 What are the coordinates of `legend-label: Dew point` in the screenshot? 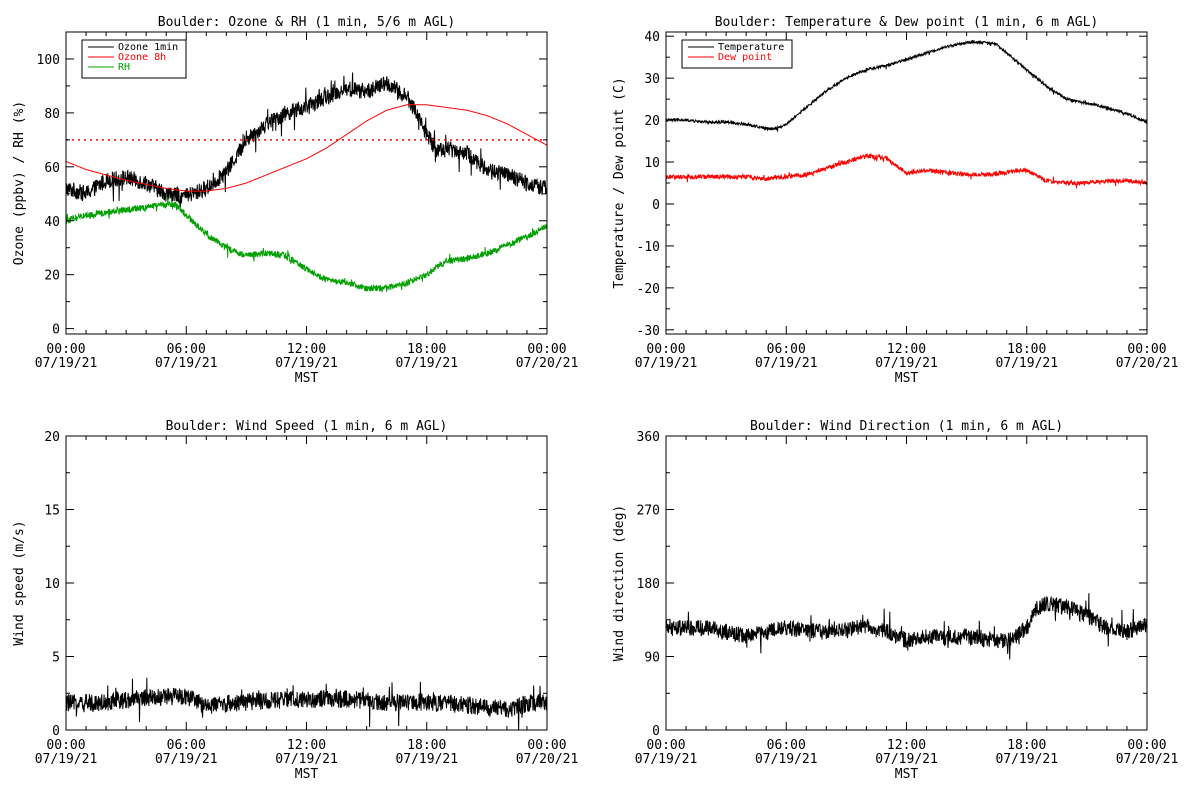 It's located at (745, 57).